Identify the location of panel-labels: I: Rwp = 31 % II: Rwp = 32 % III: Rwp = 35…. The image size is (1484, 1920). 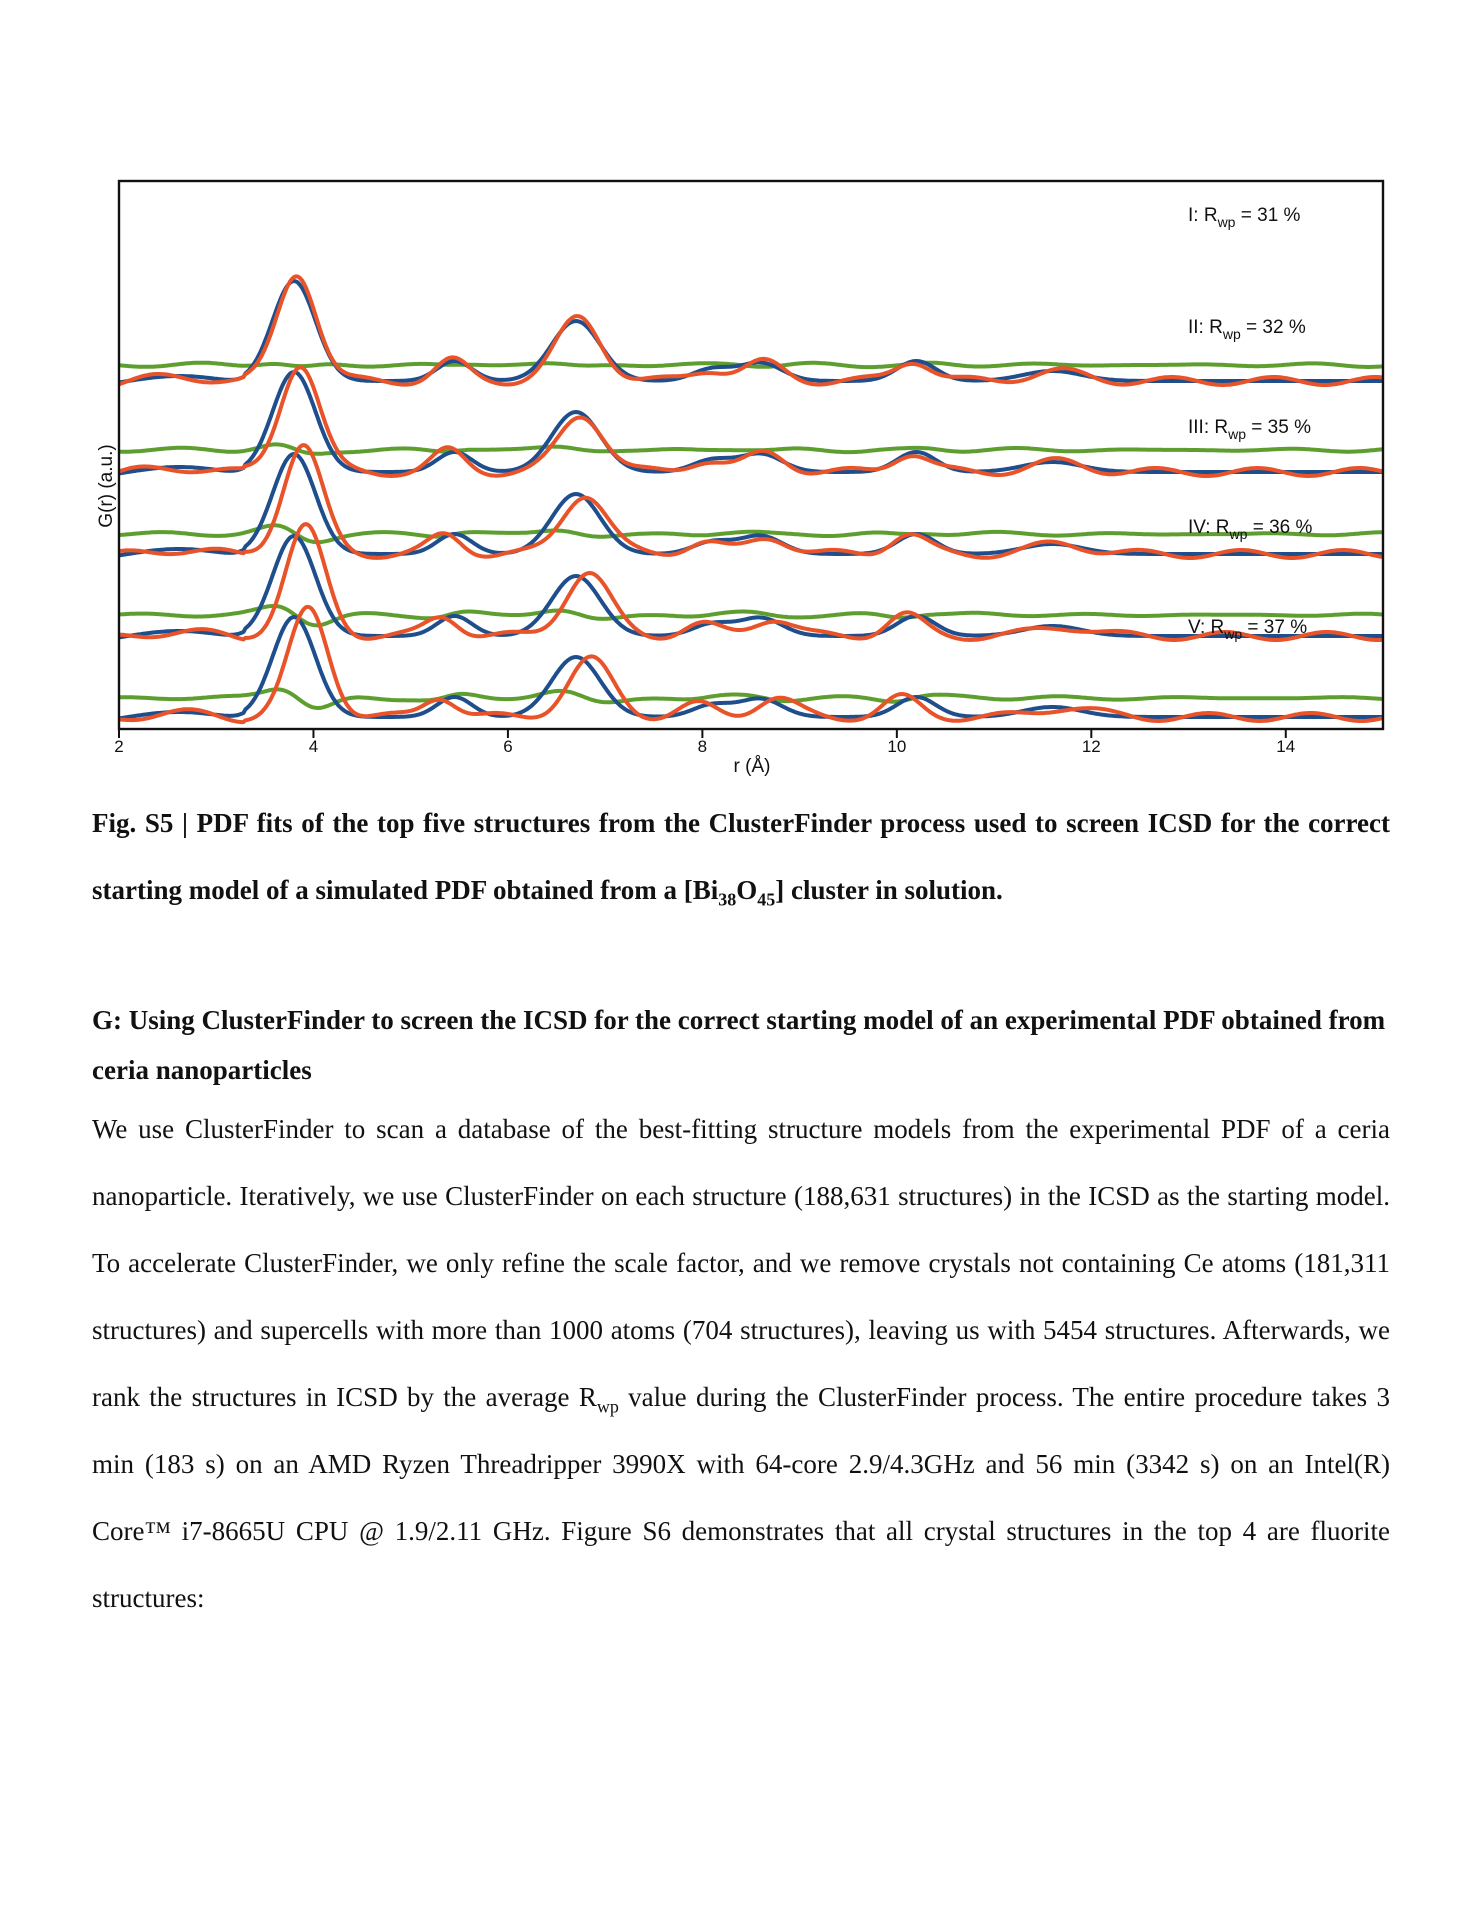
(1250, 423).